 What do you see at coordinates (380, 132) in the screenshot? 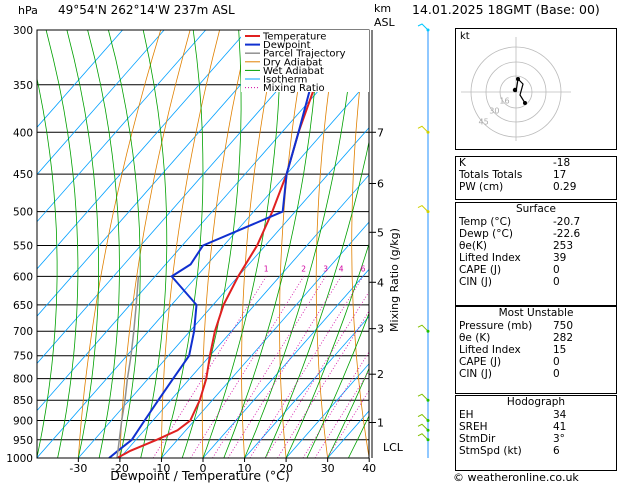
I see `km-tick-label: 7` at bounding box center [380, 132].